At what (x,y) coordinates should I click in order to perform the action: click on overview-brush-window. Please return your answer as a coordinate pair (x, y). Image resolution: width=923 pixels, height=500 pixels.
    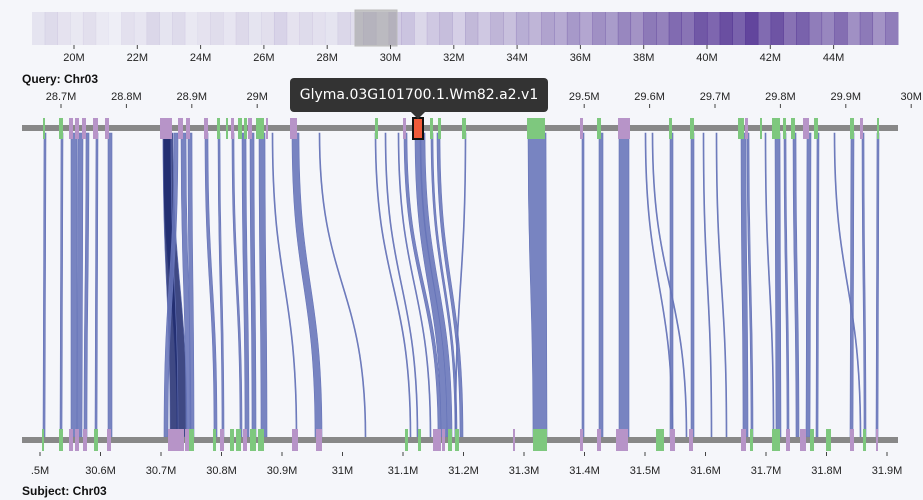
    Looking at the image, I should click on (376, 28).